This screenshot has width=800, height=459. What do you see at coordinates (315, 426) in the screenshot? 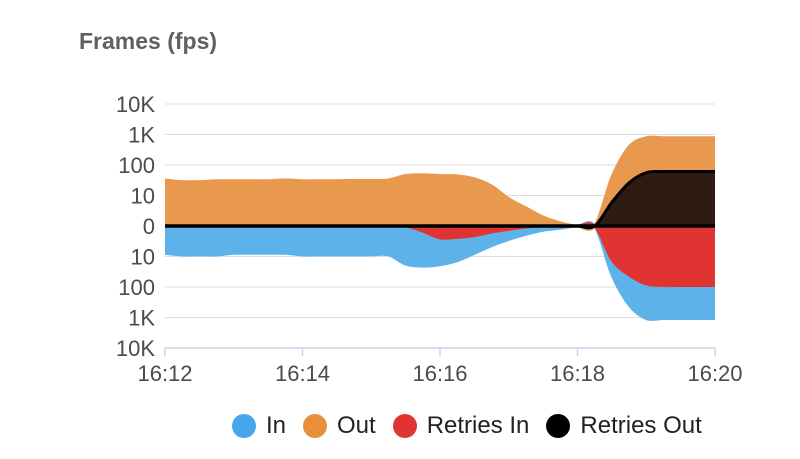
I see `legend-swatch-out` at bounding box center [315, 426].